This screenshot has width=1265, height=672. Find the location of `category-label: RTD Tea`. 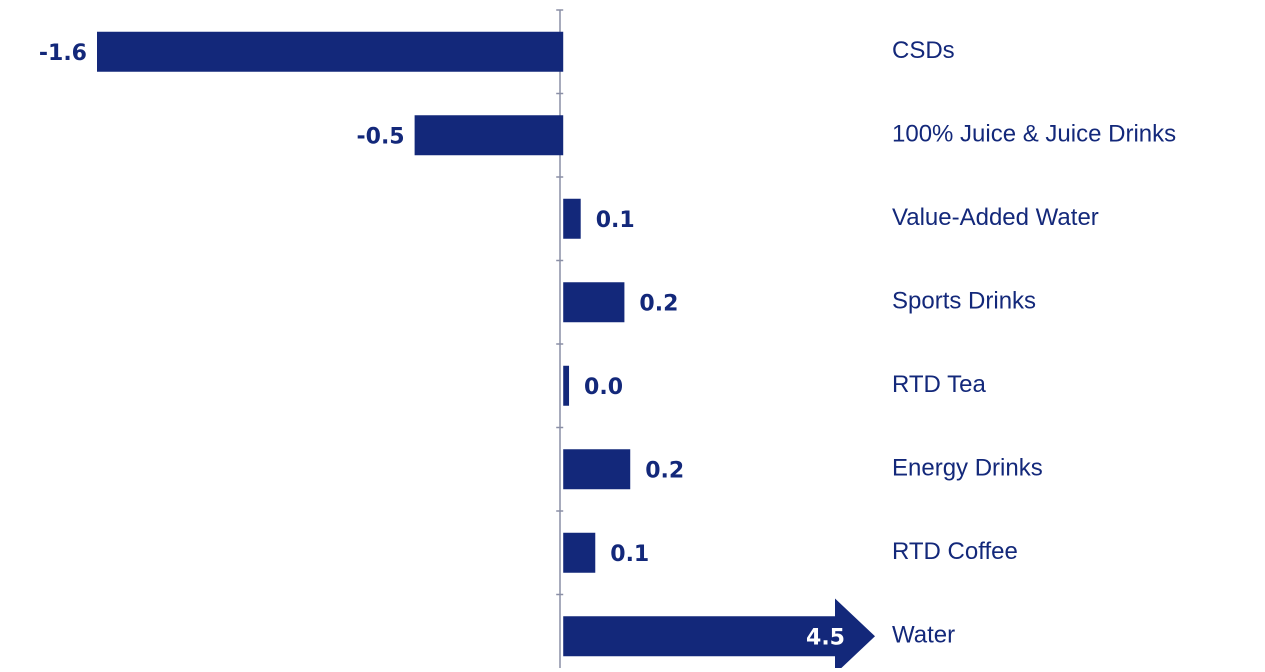

category-label: RTD Tea is located at coordinates (939, 384).